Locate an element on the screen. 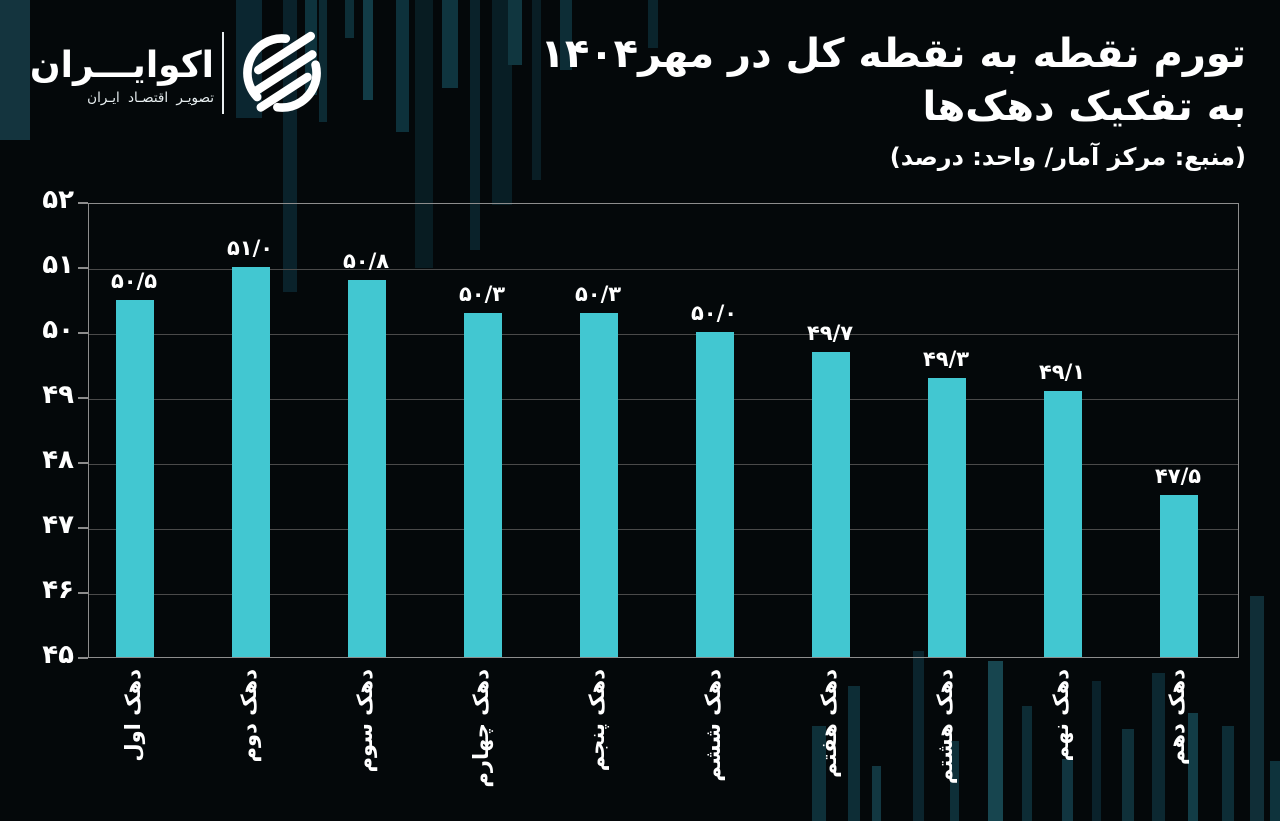 The image size is (1280, 821). brand-text-block: اکوایـــران تصویـر اقتصـاد ایـران is located at coordinates (121, 75).